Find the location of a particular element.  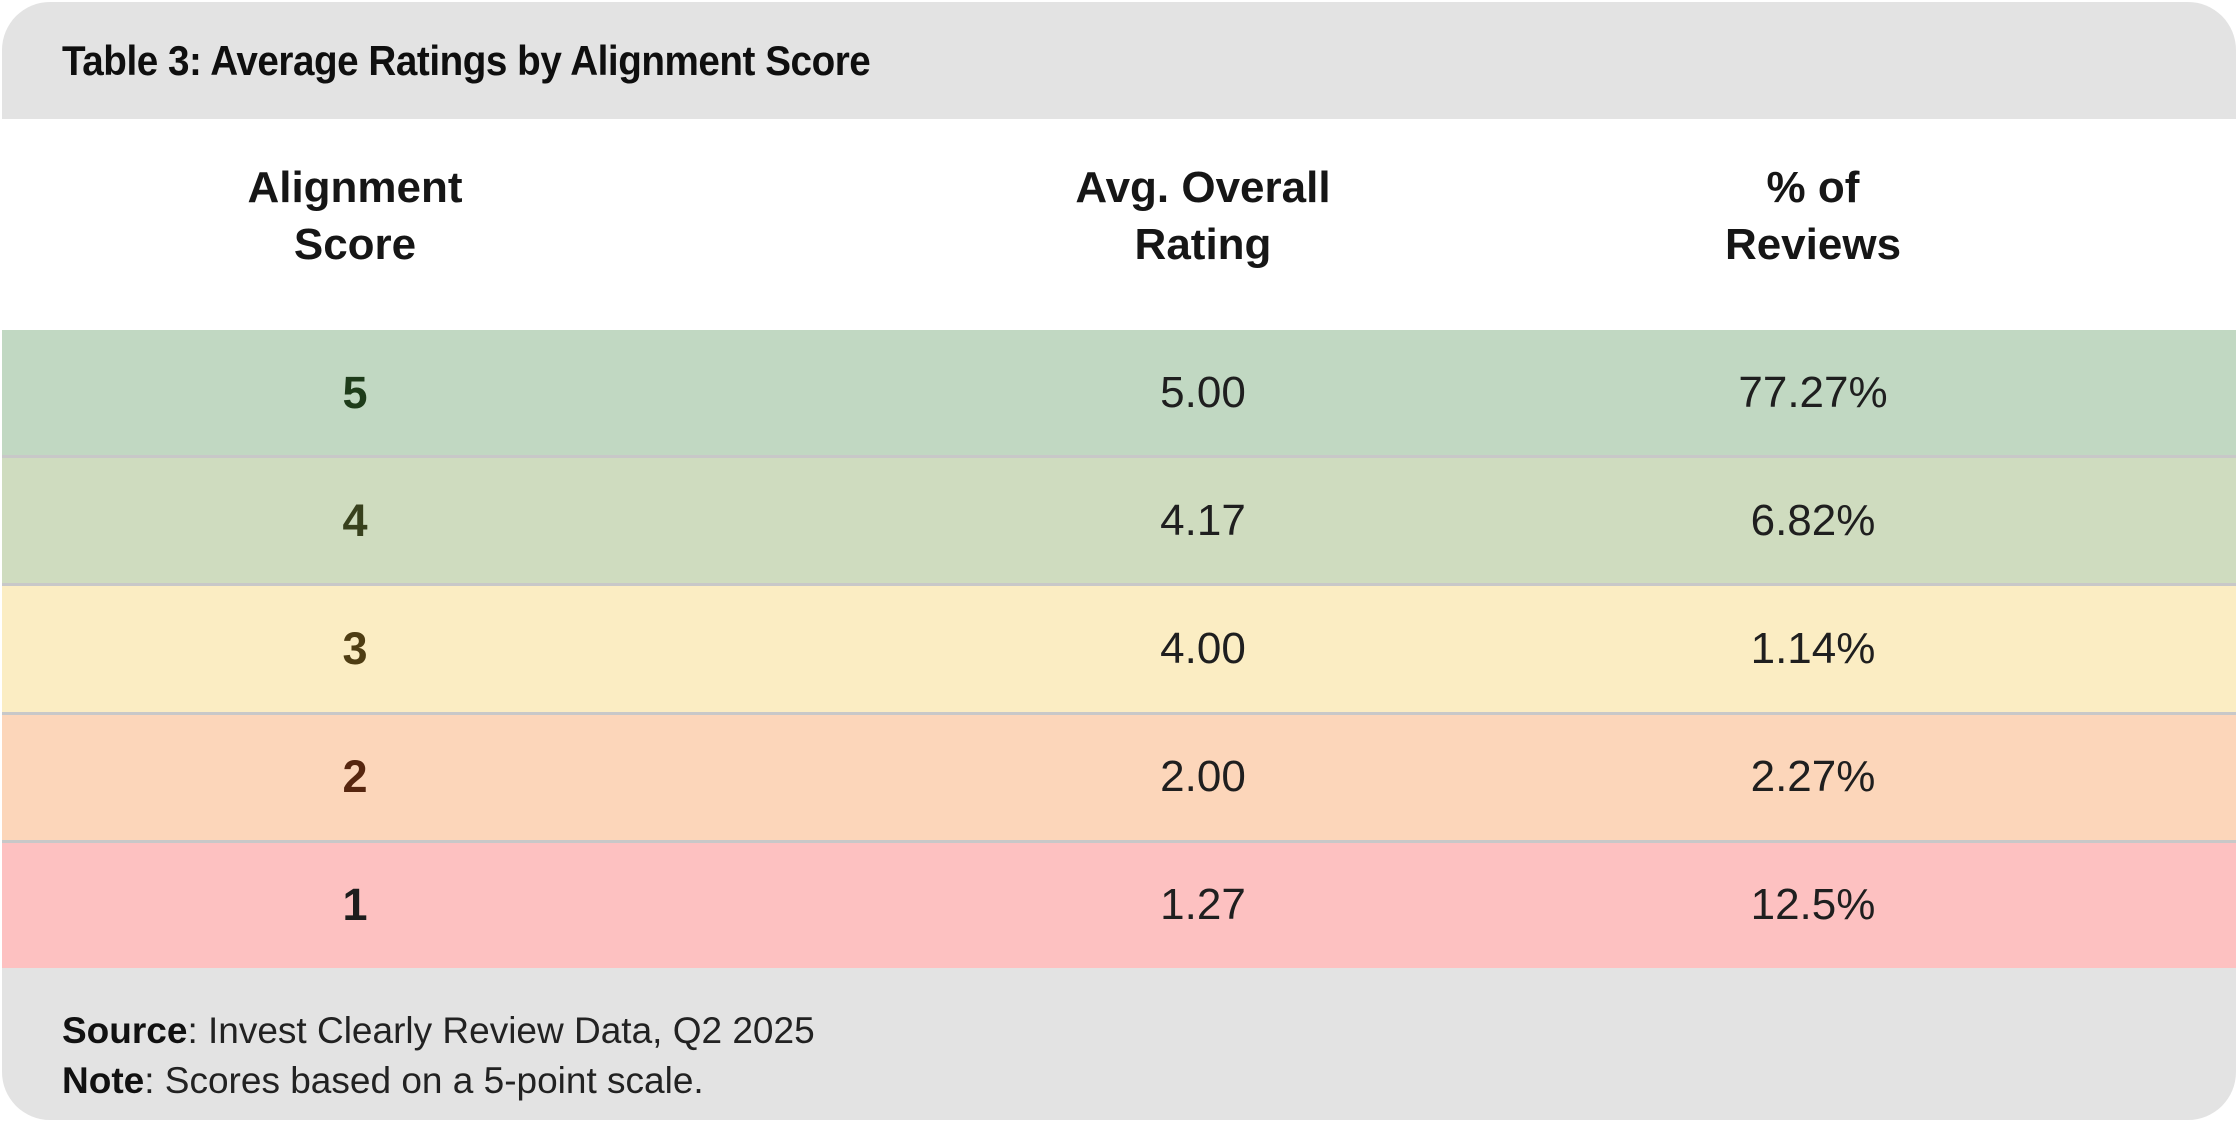

header-cell-pct-of-reviews: % of Reviews is located at coordinates (1813, 216).